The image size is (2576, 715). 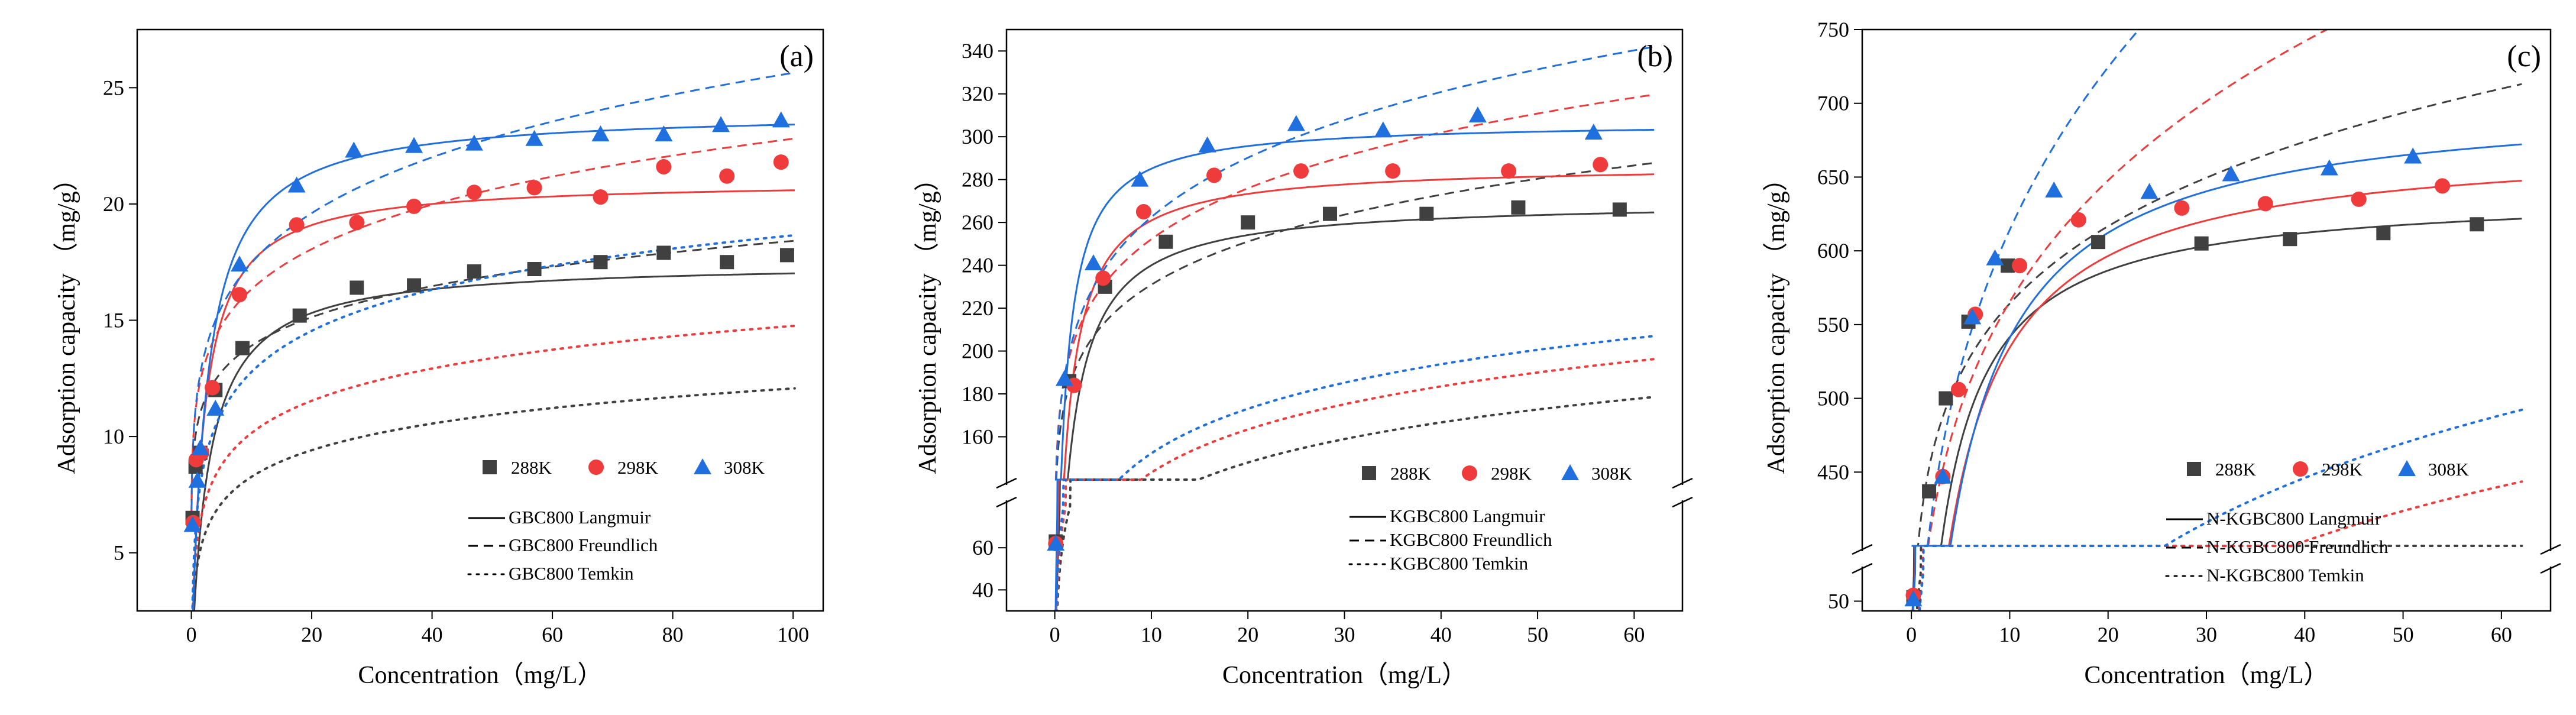 I want to click on legend-fit-label-langmuir: KGBC800 Langmuir, so click(x=1468, y=516).